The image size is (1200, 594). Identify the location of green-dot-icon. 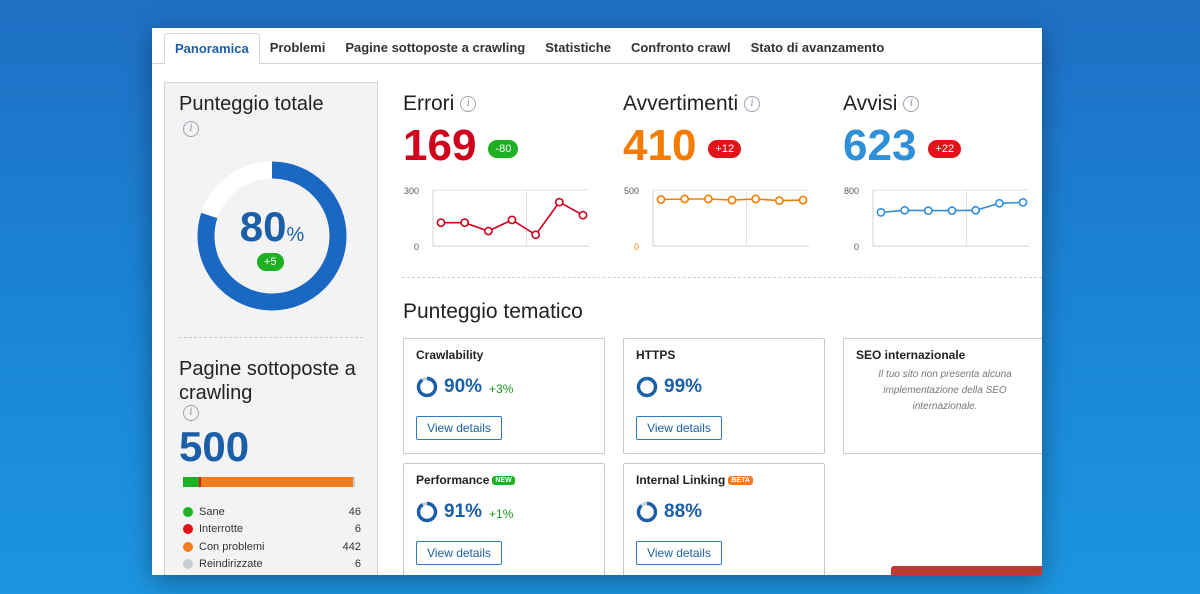
(188, 511).